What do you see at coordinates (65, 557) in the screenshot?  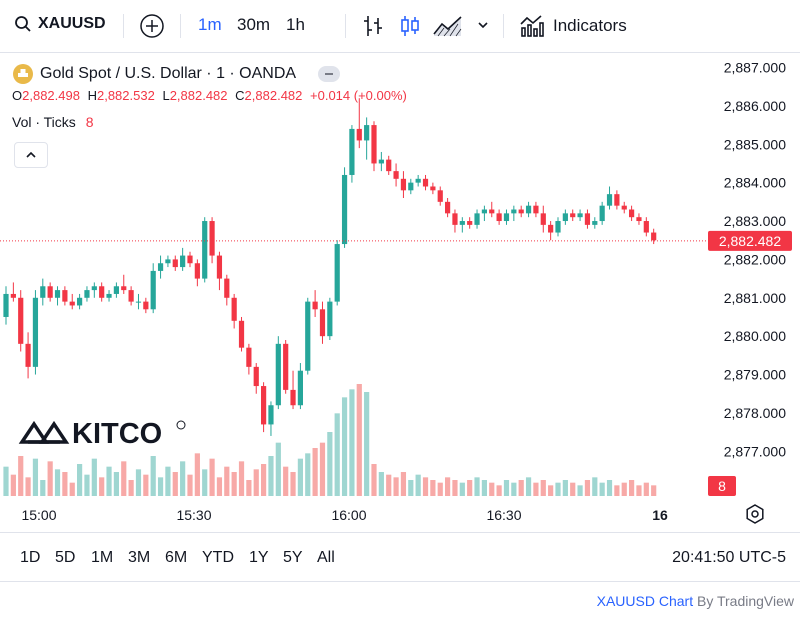 I see `range-5d: 5D` at bounding box center [65, 557].